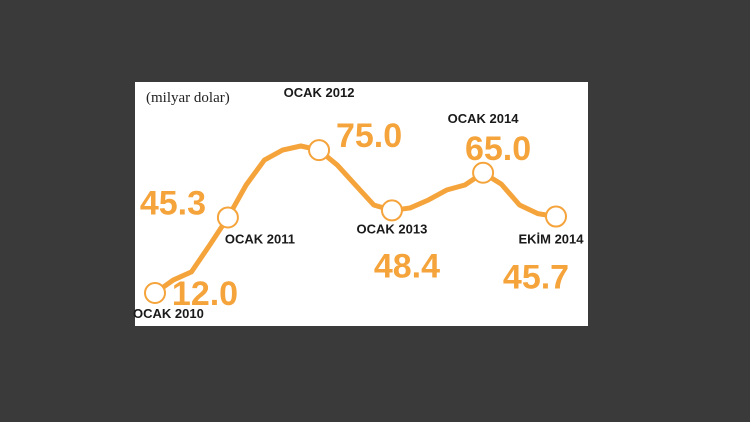  What do you see at coordinates (260, 238) in the screenshot?
I see `point-label: OCAK 2011` at bounding box center [260, 238].